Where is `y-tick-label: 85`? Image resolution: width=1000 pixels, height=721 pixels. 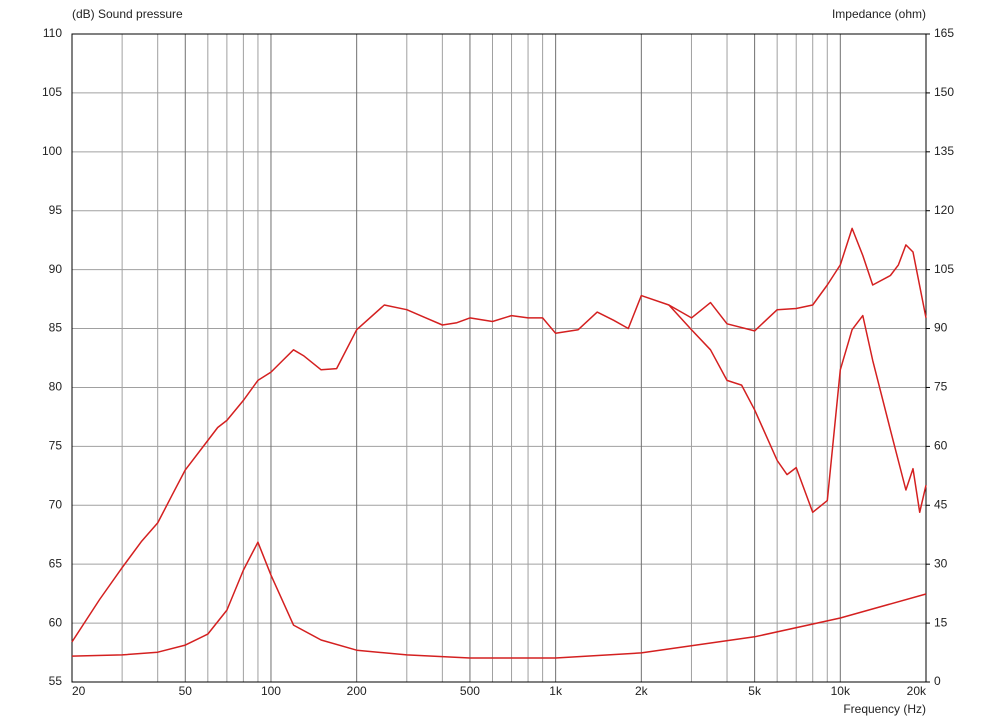
y-tick-label: 85 is located at coordinates (56, 328).